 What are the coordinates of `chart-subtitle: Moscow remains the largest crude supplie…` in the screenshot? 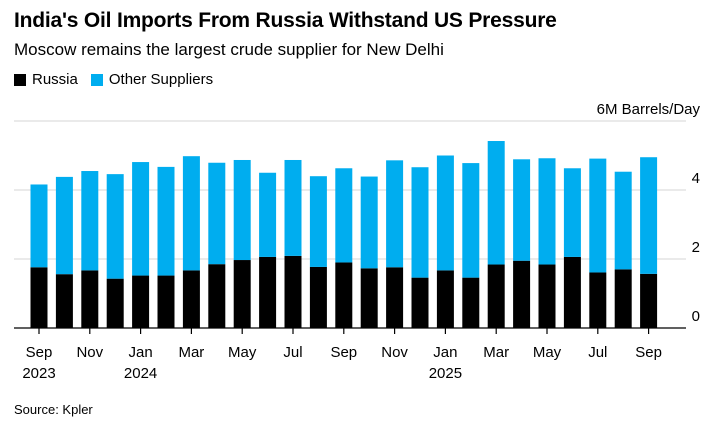 It's located at (229, 49).